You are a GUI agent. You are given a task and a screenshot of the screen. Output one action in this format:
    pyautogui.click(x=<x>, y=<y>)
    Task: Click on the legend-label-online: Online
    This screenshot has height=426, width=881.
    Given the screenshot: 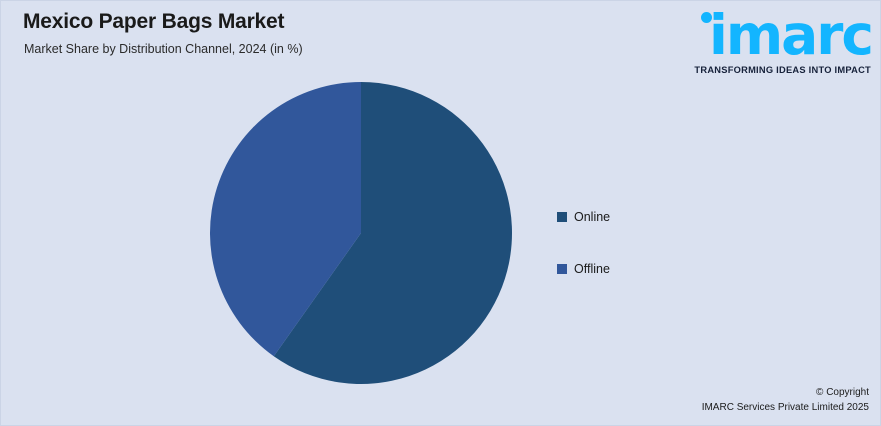 What is the action you would take?
    pyautogui.click(x=592, y=217)
    